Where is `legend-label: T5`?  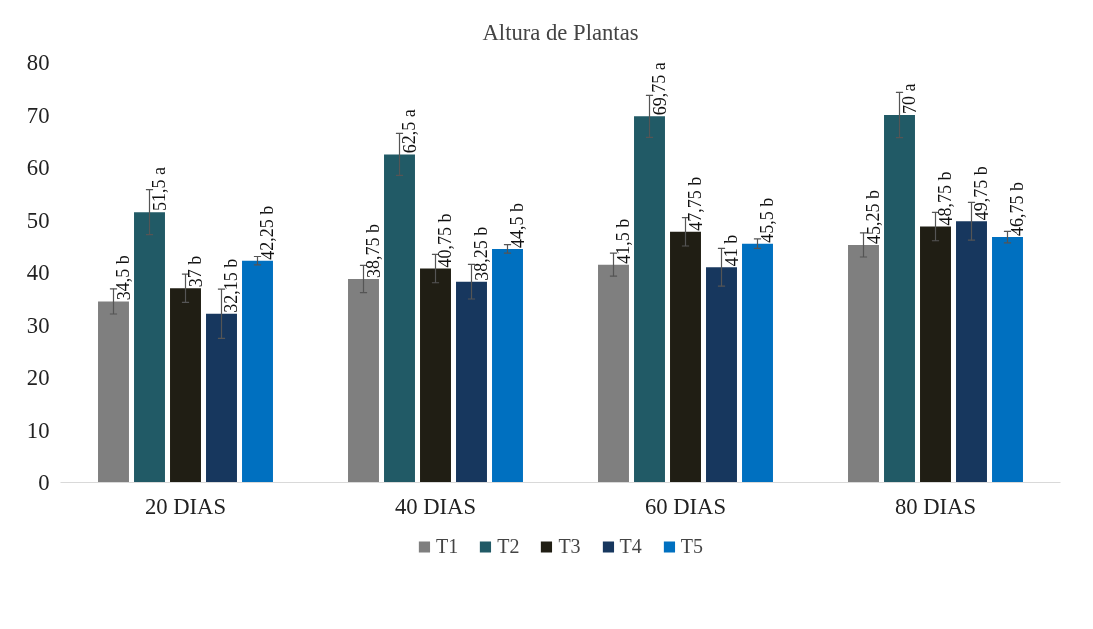 legend-label: T5 is located at coordinates (692, 546).